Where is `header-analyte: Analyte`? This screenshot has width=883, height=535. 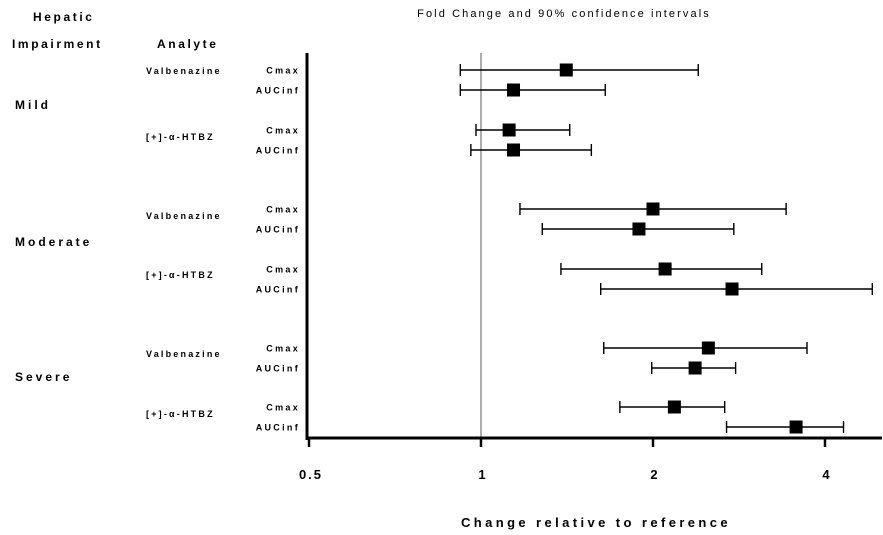 header-analyte: Analyte is located at coordinates (188, 44).